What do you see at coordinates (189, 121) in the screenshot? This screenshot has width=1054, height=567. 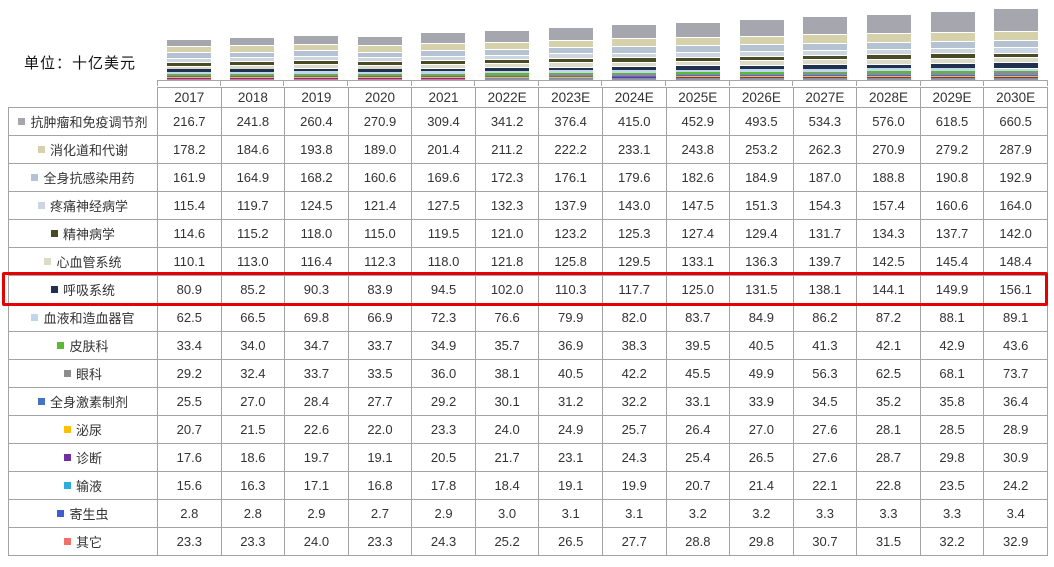 I see `value-cell: 216.7` at bounding box center [189, 121].